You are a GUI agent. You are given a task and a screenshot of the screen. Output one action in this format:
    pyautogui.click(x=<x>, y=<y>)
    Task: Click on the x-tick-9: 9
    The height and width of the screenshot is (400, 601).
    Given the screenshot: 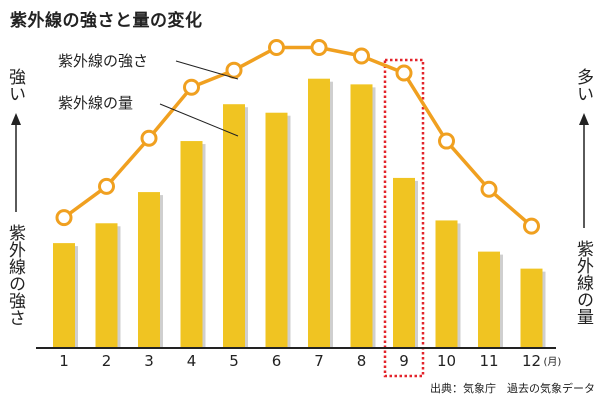 What is the action you would take?
    pyautogui.click(x=404, y=361)
    